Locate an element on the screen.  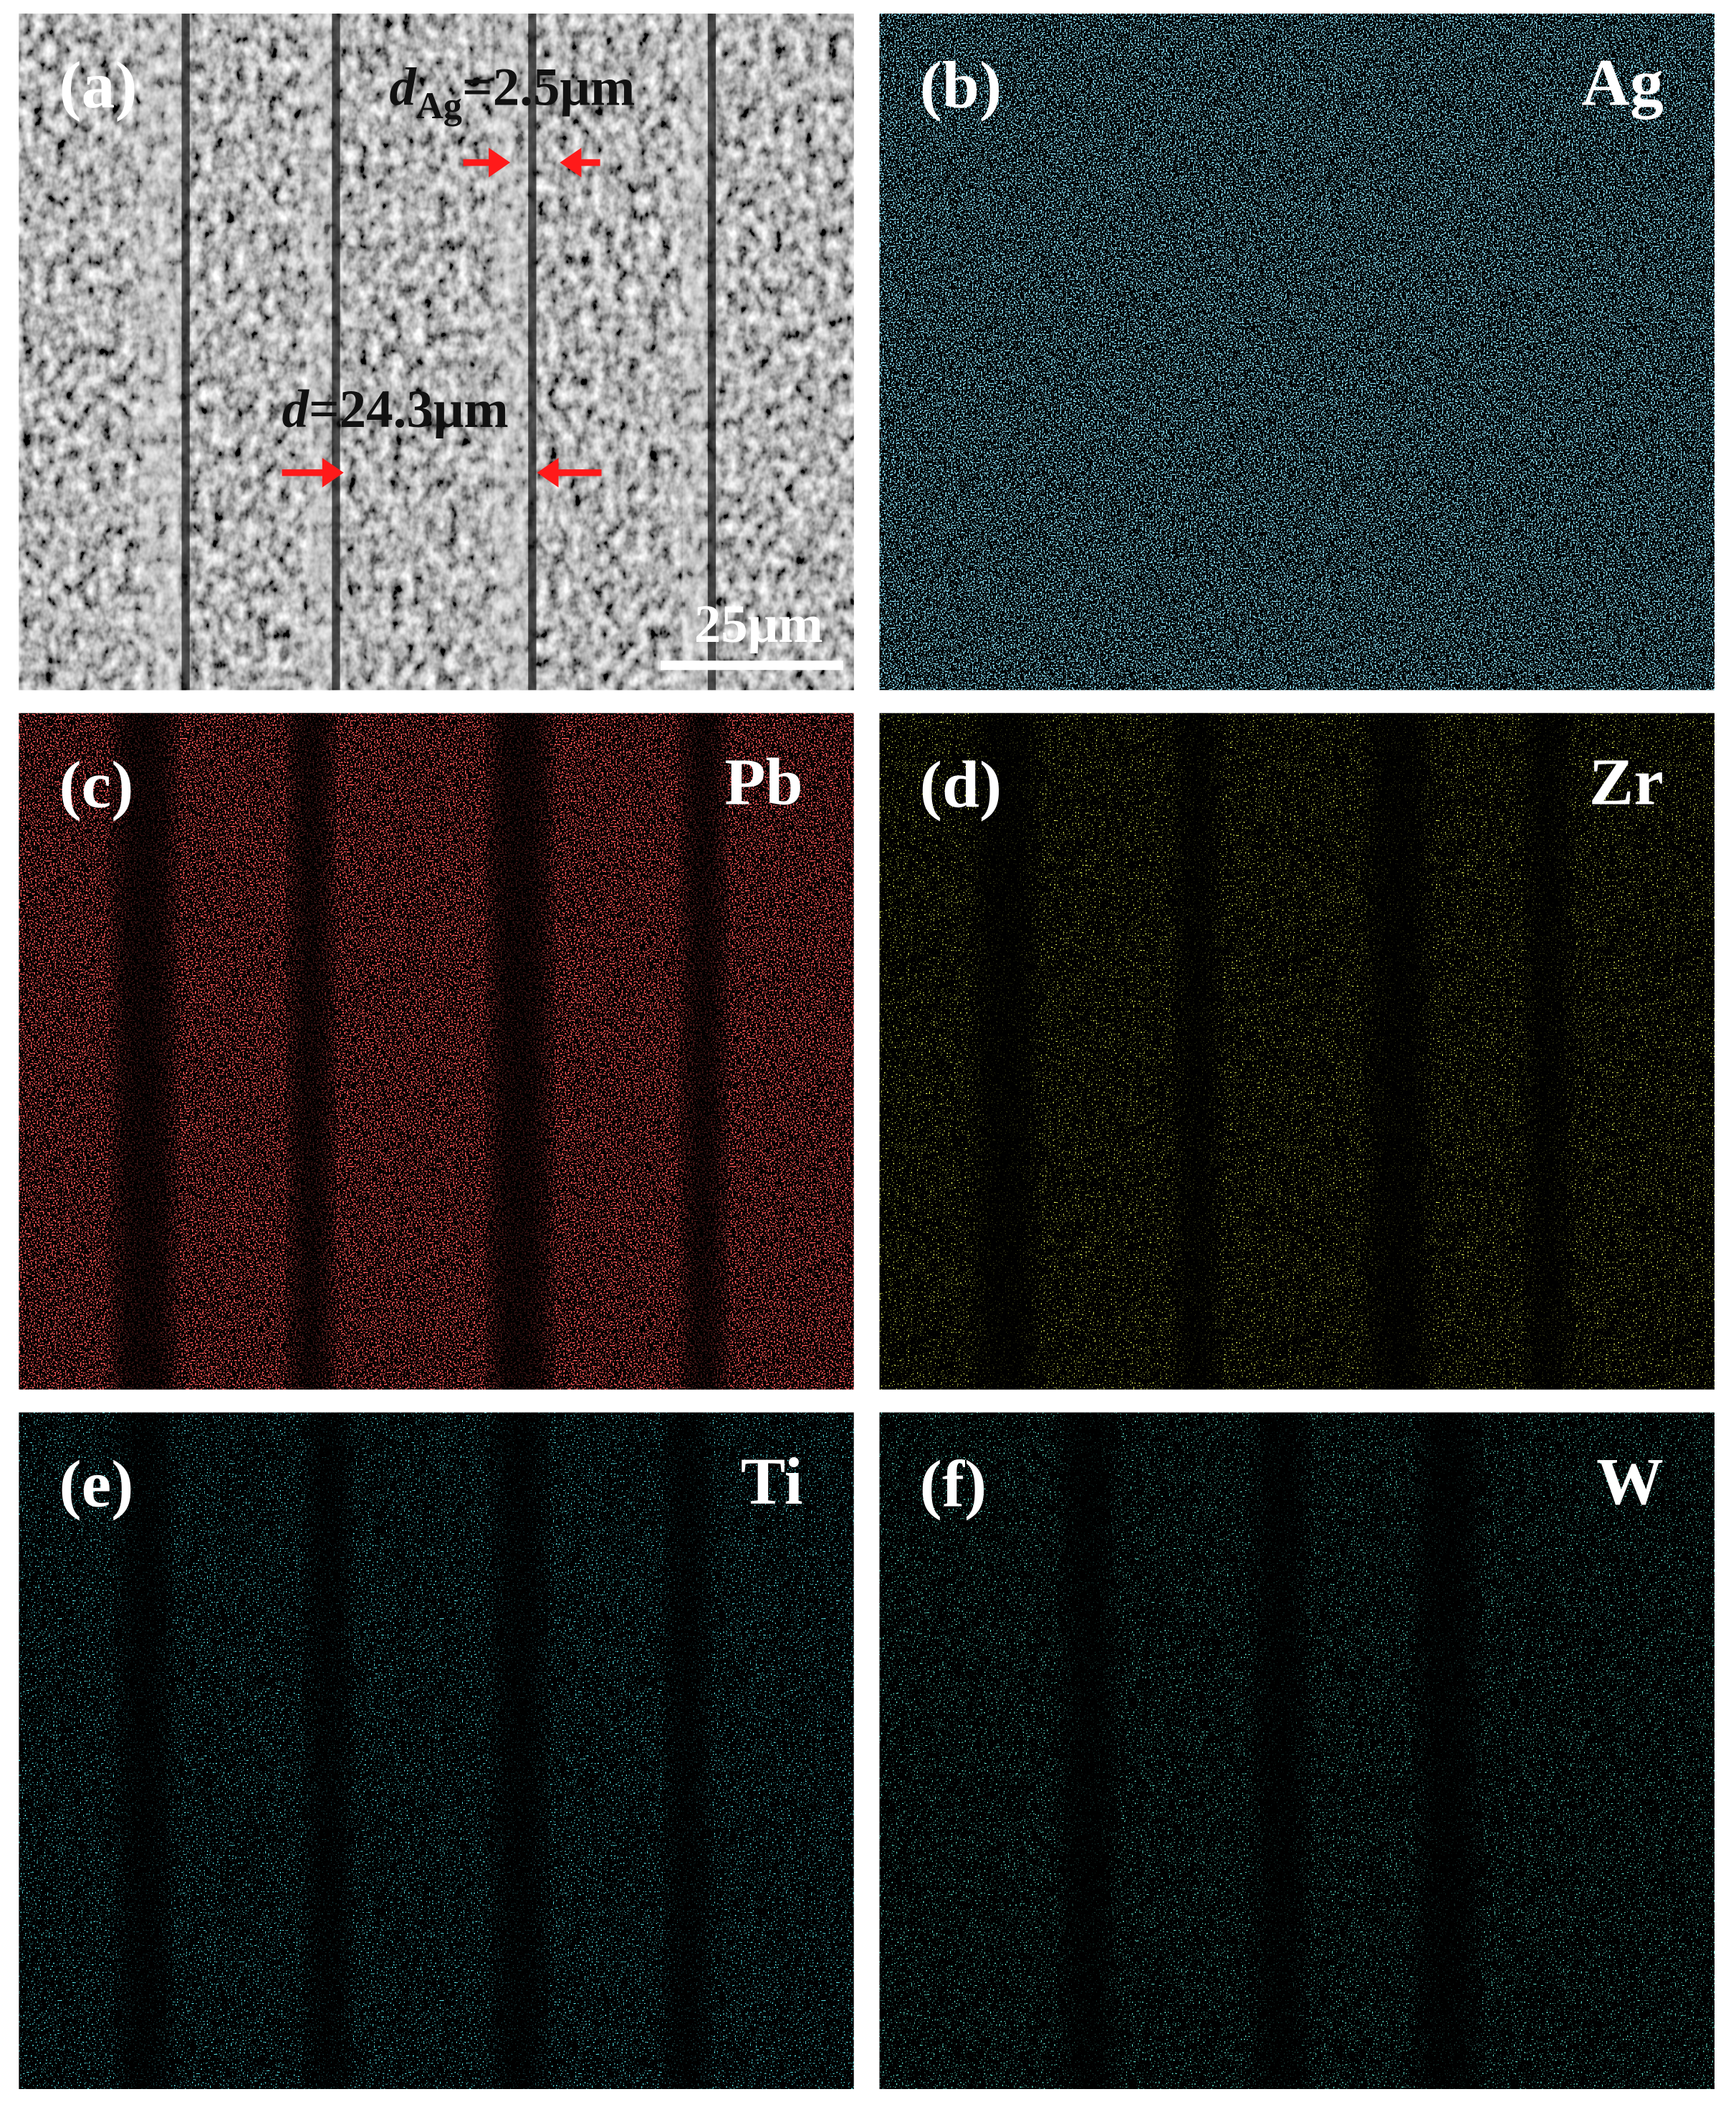
value: =24.3μm is located at coordinates (409, 409).